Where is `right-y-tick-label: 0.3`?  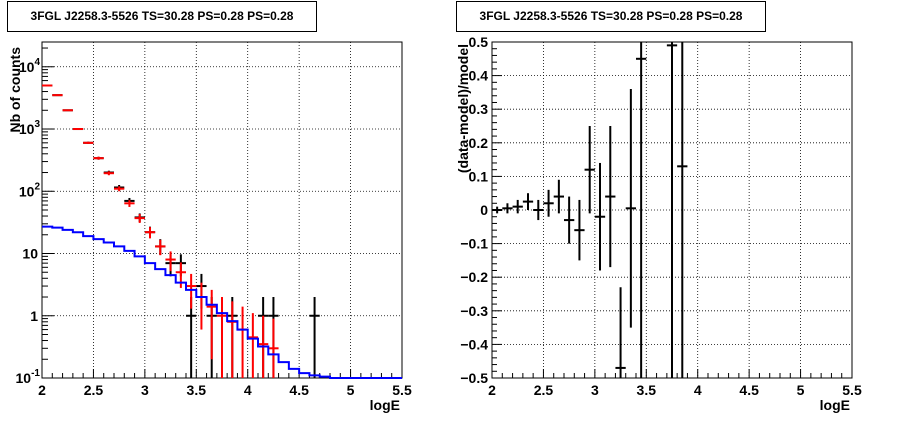 right-y-tick-label: 0.3 is located at coordinates (479, 109).